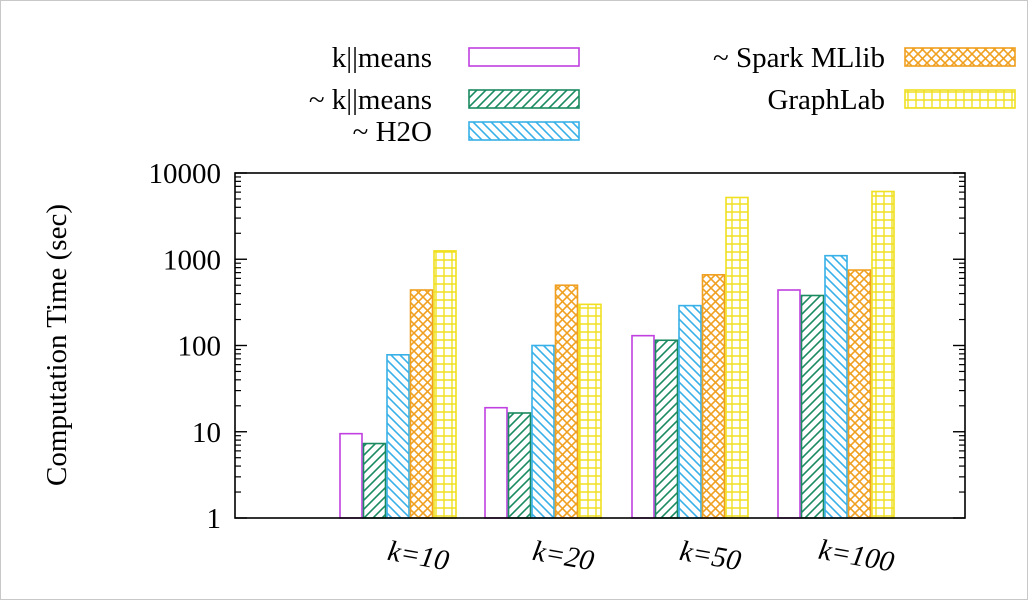  I want to click on y-tick-label: 10, so click(206, 433).